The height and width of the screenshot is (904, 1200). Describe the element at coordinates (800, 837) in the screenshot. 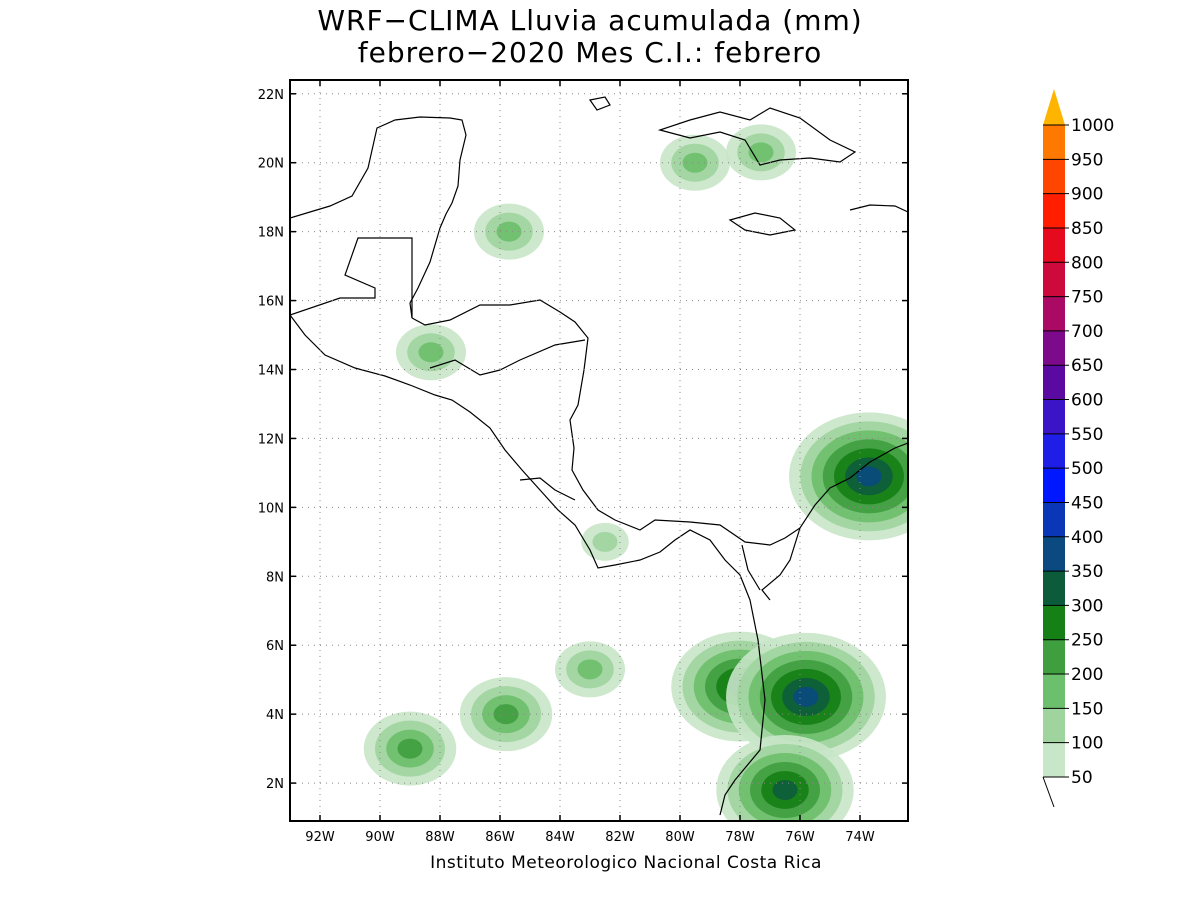

I see `lon-tick-label: 76W` at that location.